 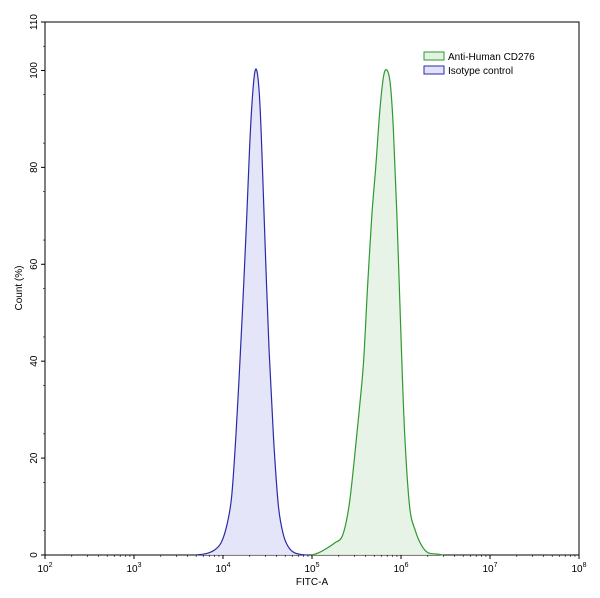 I want to click on y-tick-label: 60, so click(x=34, y=264).